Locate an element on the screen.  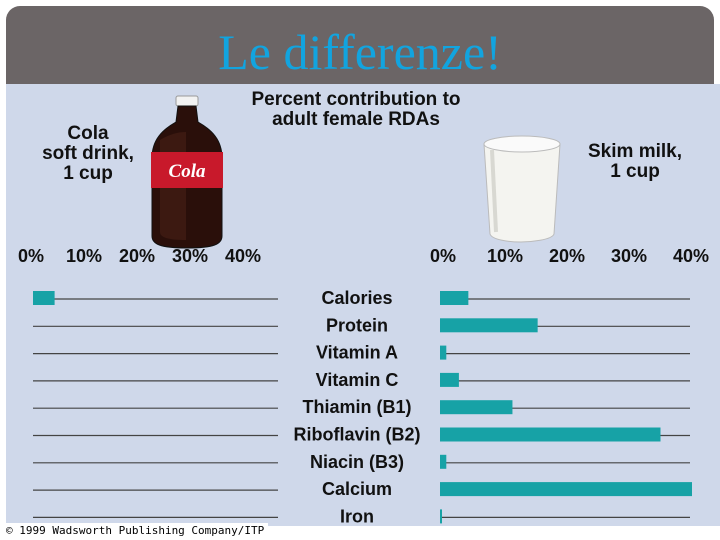
nutrient-label: Thiamin (B1) is located at coordinates (356, 407).